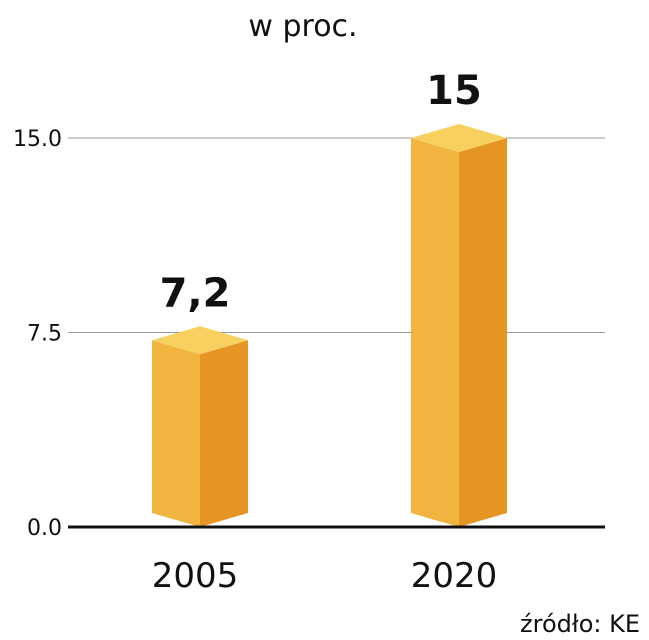 The height and width of the screenshot is (640, 649). What do you see at coordinates (44, 528) in the screenshot?
I see `y-tick-label: 0.0` at bounding box center [44, 528].